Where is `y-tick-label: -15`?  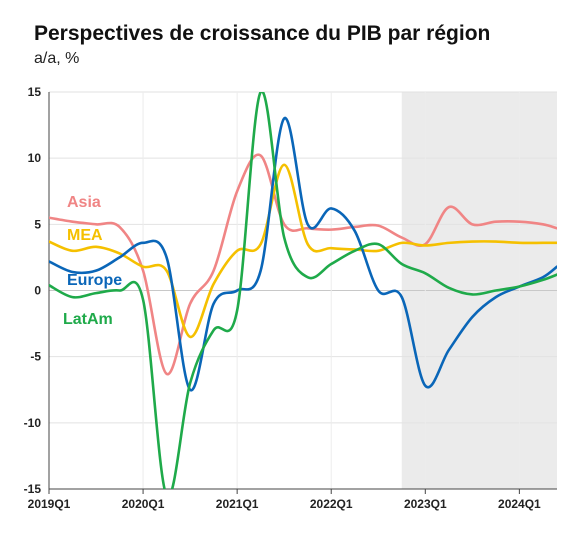
y-tick-label: -15 is located at coordinates (33, 489).